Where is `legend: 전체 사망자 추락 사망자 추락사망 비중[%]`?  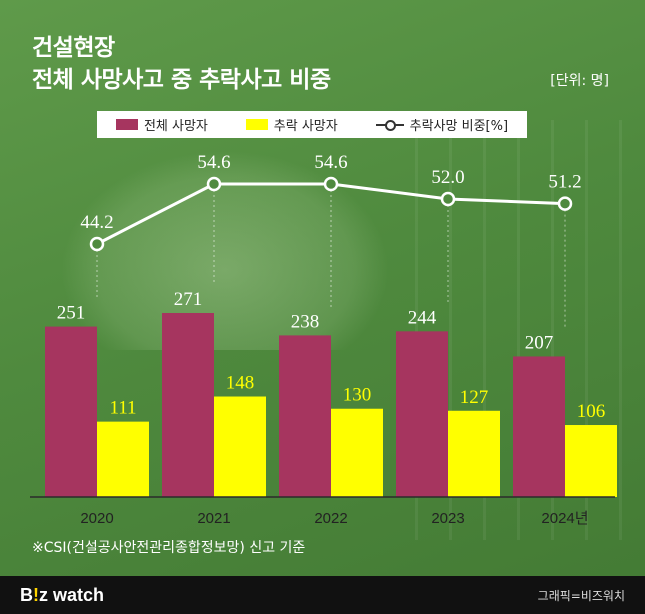 legend: 전체 사망자 추락 사망자 추락사망 비중[%] is located at coordinates (312, 124).